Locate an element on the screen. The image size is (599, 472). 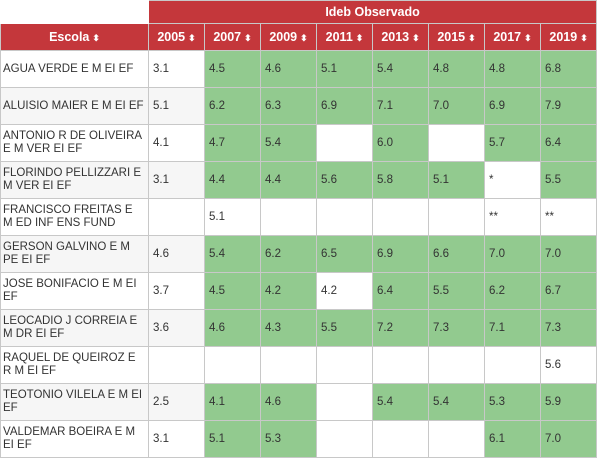
score-cell-2017: 5.7 is located at coordinates (512, 143).